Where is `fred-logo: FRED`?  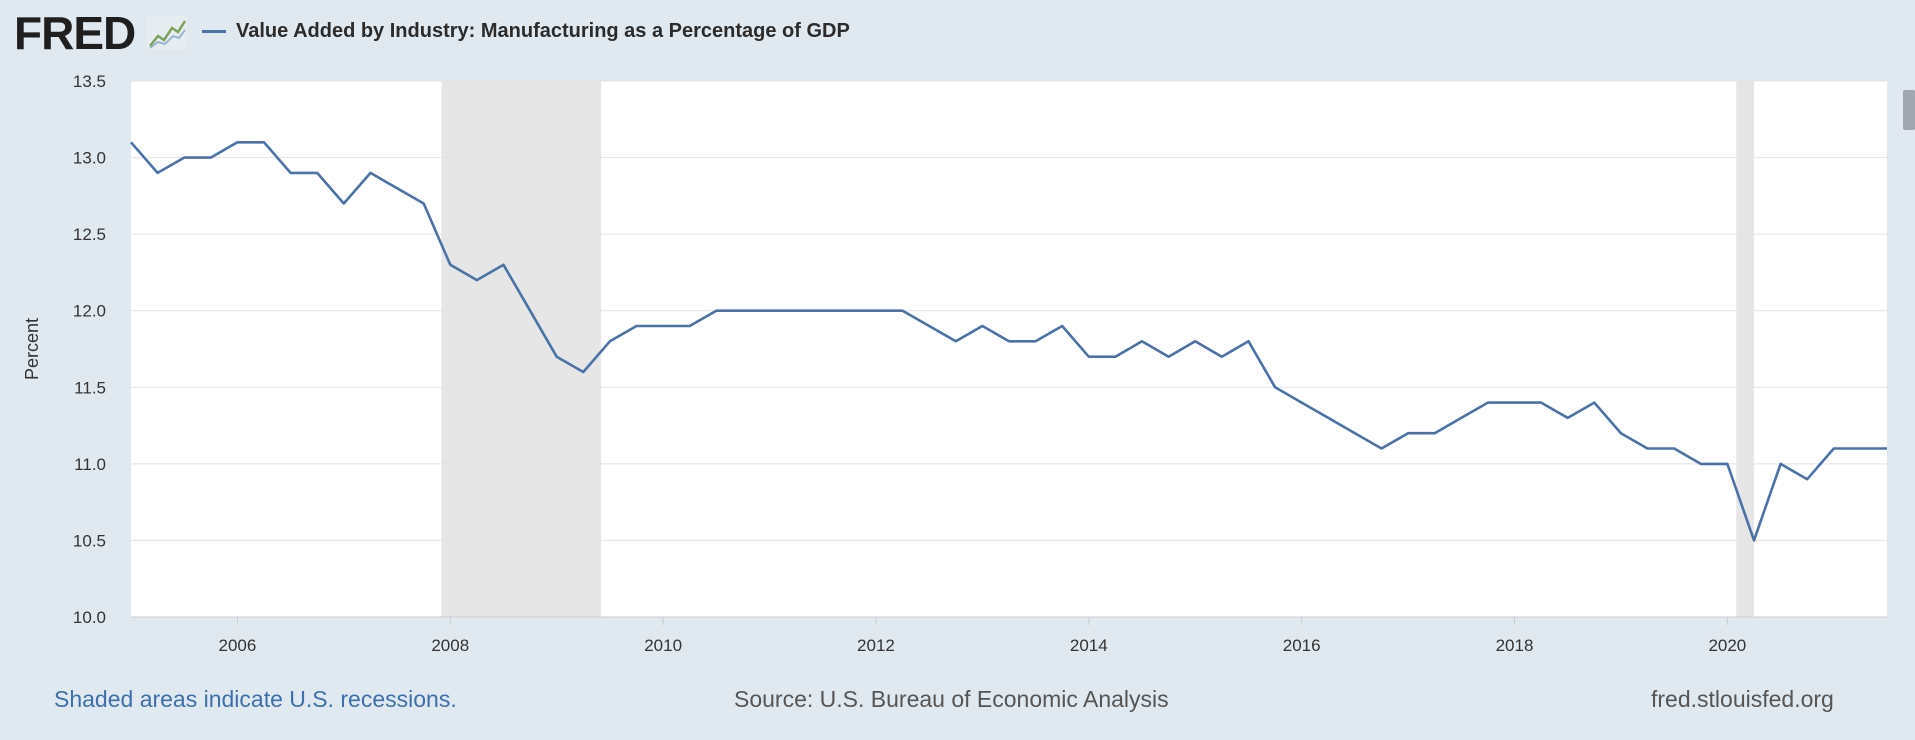 fred-logo: FRED is located at coordinates (75, 33).